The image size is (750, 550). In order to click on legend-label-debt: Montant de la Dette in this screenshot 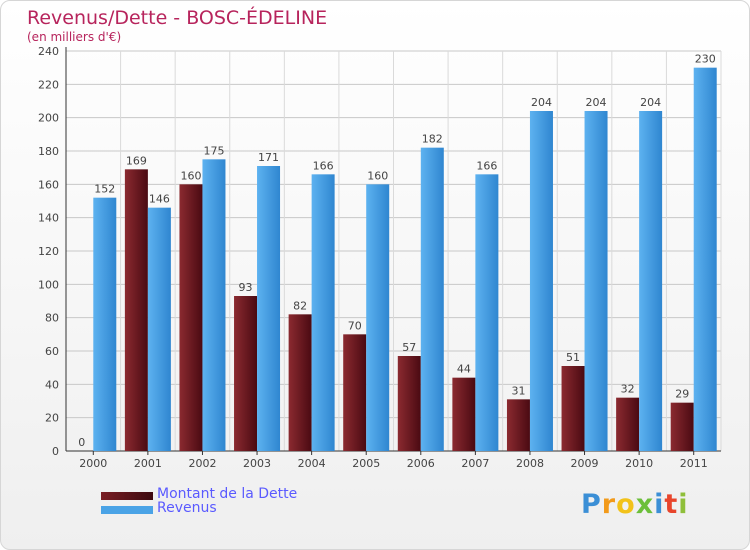, I will do `click(227, 494)`.